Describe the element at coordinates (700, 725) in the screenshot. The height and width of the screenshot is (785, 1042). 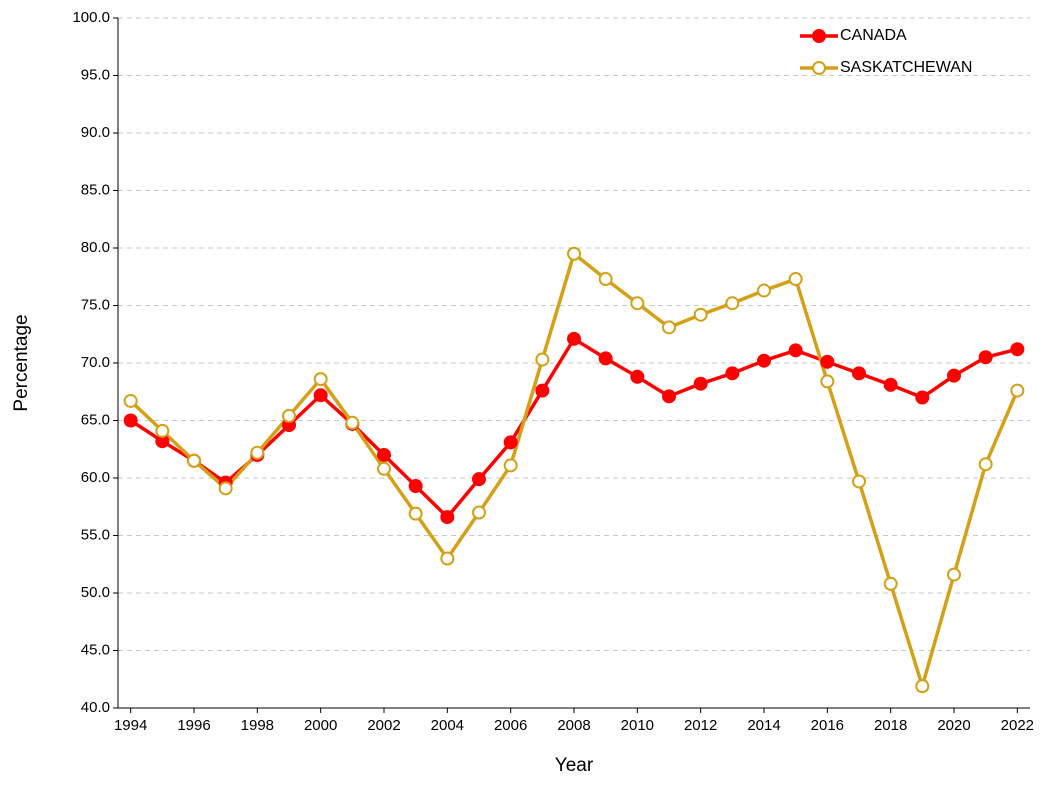
I see `x-tick-label: 2012` at that location.